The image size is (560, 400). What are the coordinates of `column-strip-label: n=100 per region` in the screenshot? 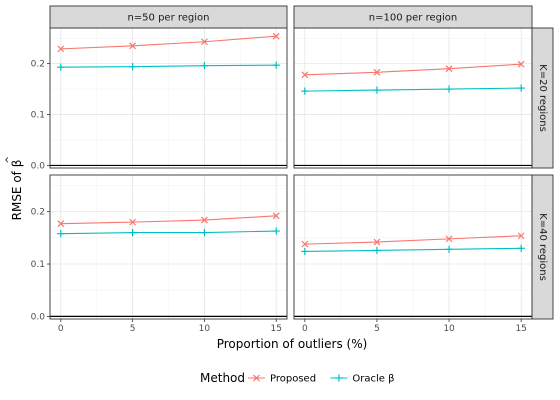 It's located at (413, 18).